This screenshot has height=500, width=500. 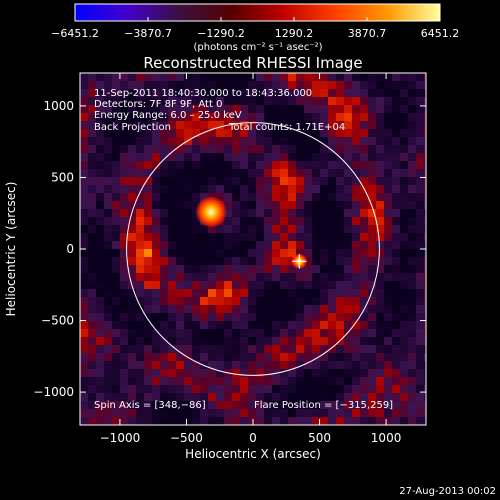 I want to click on x-axis-label: Heliocentric X (arcsec), so click(x=253, y=454).